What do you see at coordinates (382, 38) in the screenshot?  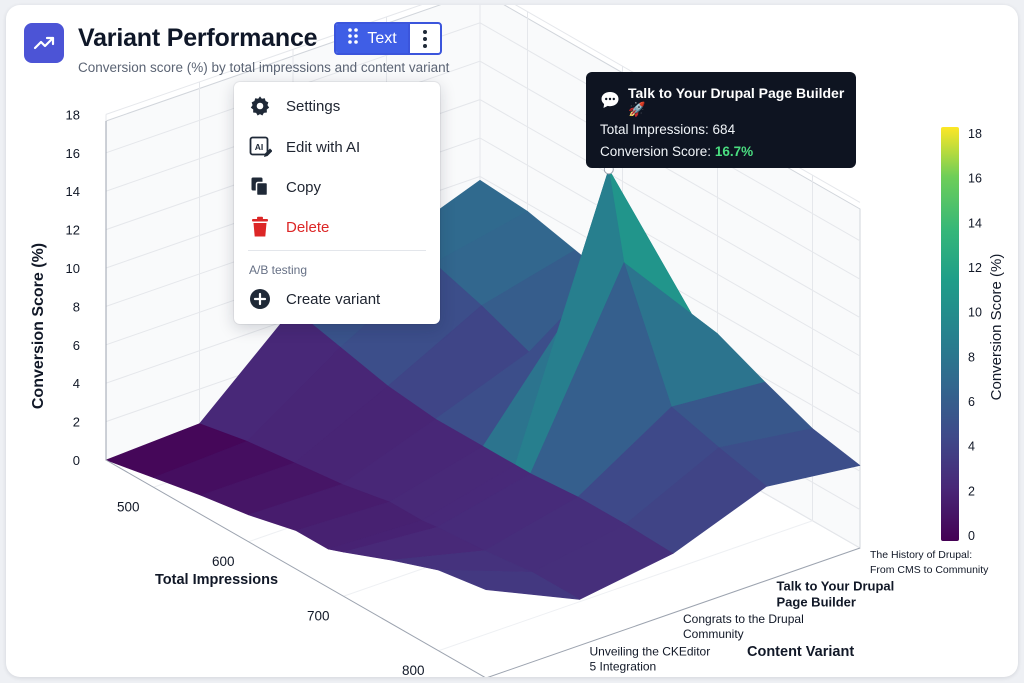 I see `text-block-label: Text` at bounding box center [382, 38].